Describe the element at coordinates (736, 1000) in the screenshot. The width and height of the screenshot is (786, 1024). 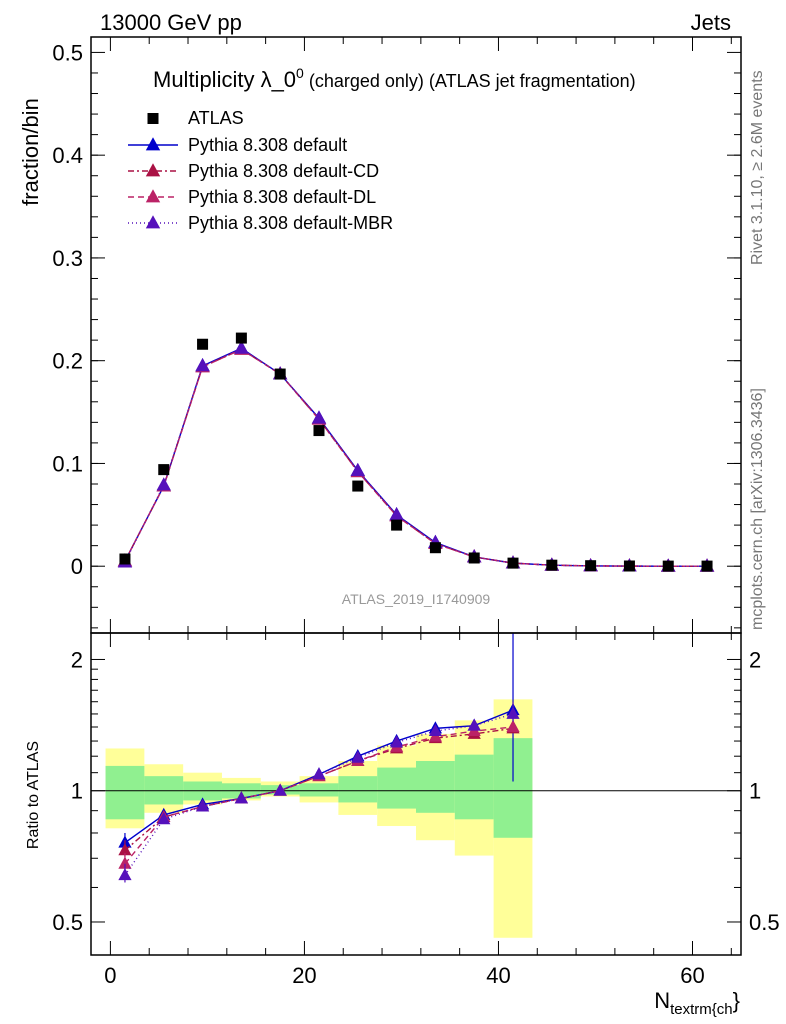
I see `x-axis-label-tail: }` at that location.